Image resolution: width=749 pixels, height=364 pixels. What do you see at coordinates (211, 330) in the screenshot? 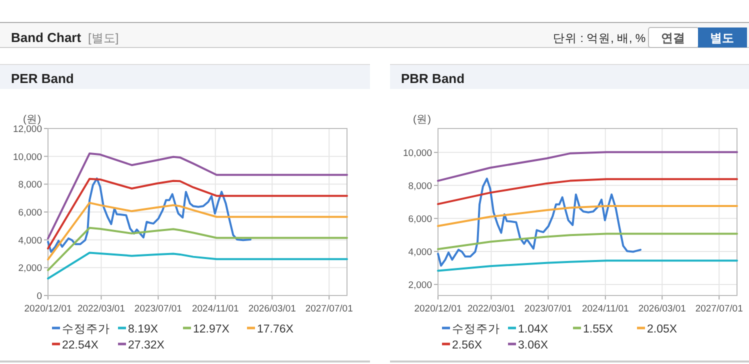
I see `legend-label: 12.97X` at bounding box center [211, 330].